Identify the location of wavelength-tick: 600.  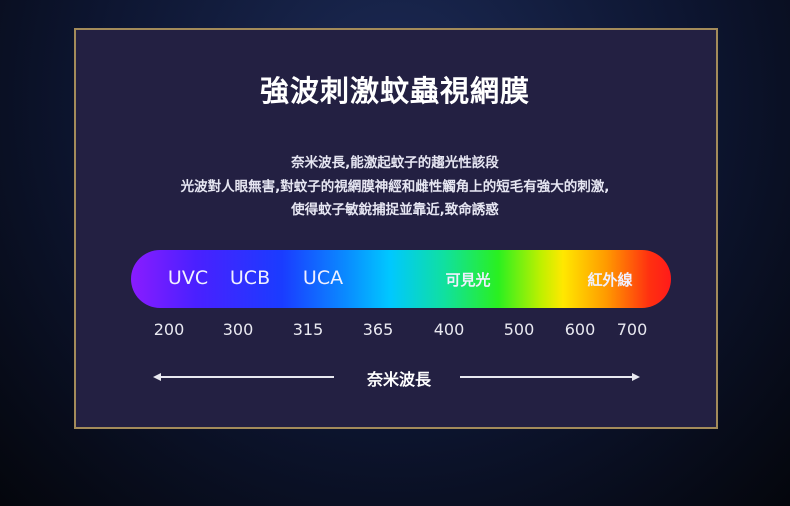
(580, 329).